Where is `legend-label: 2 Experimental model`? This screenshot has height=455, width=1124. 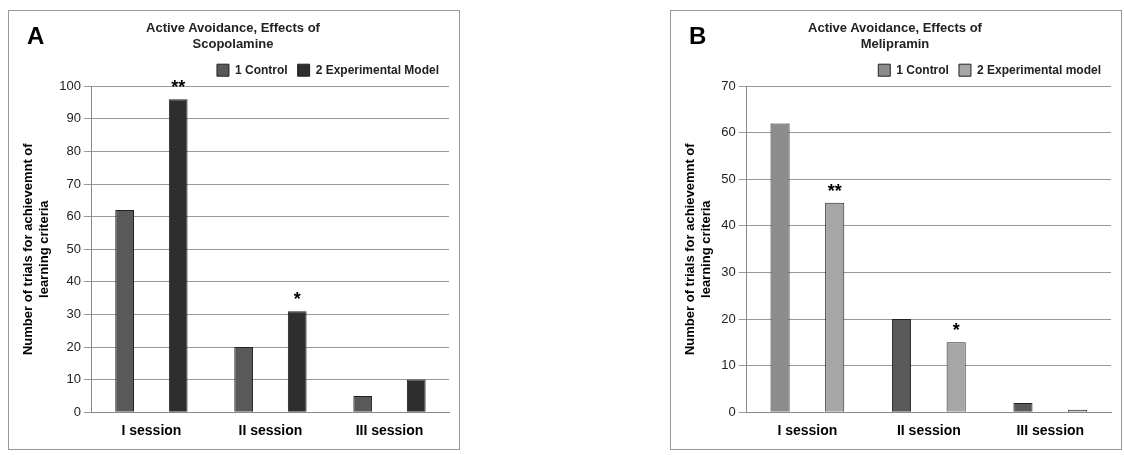 legend-label: 2 Experimental model is located at coordinates (1038, 69).